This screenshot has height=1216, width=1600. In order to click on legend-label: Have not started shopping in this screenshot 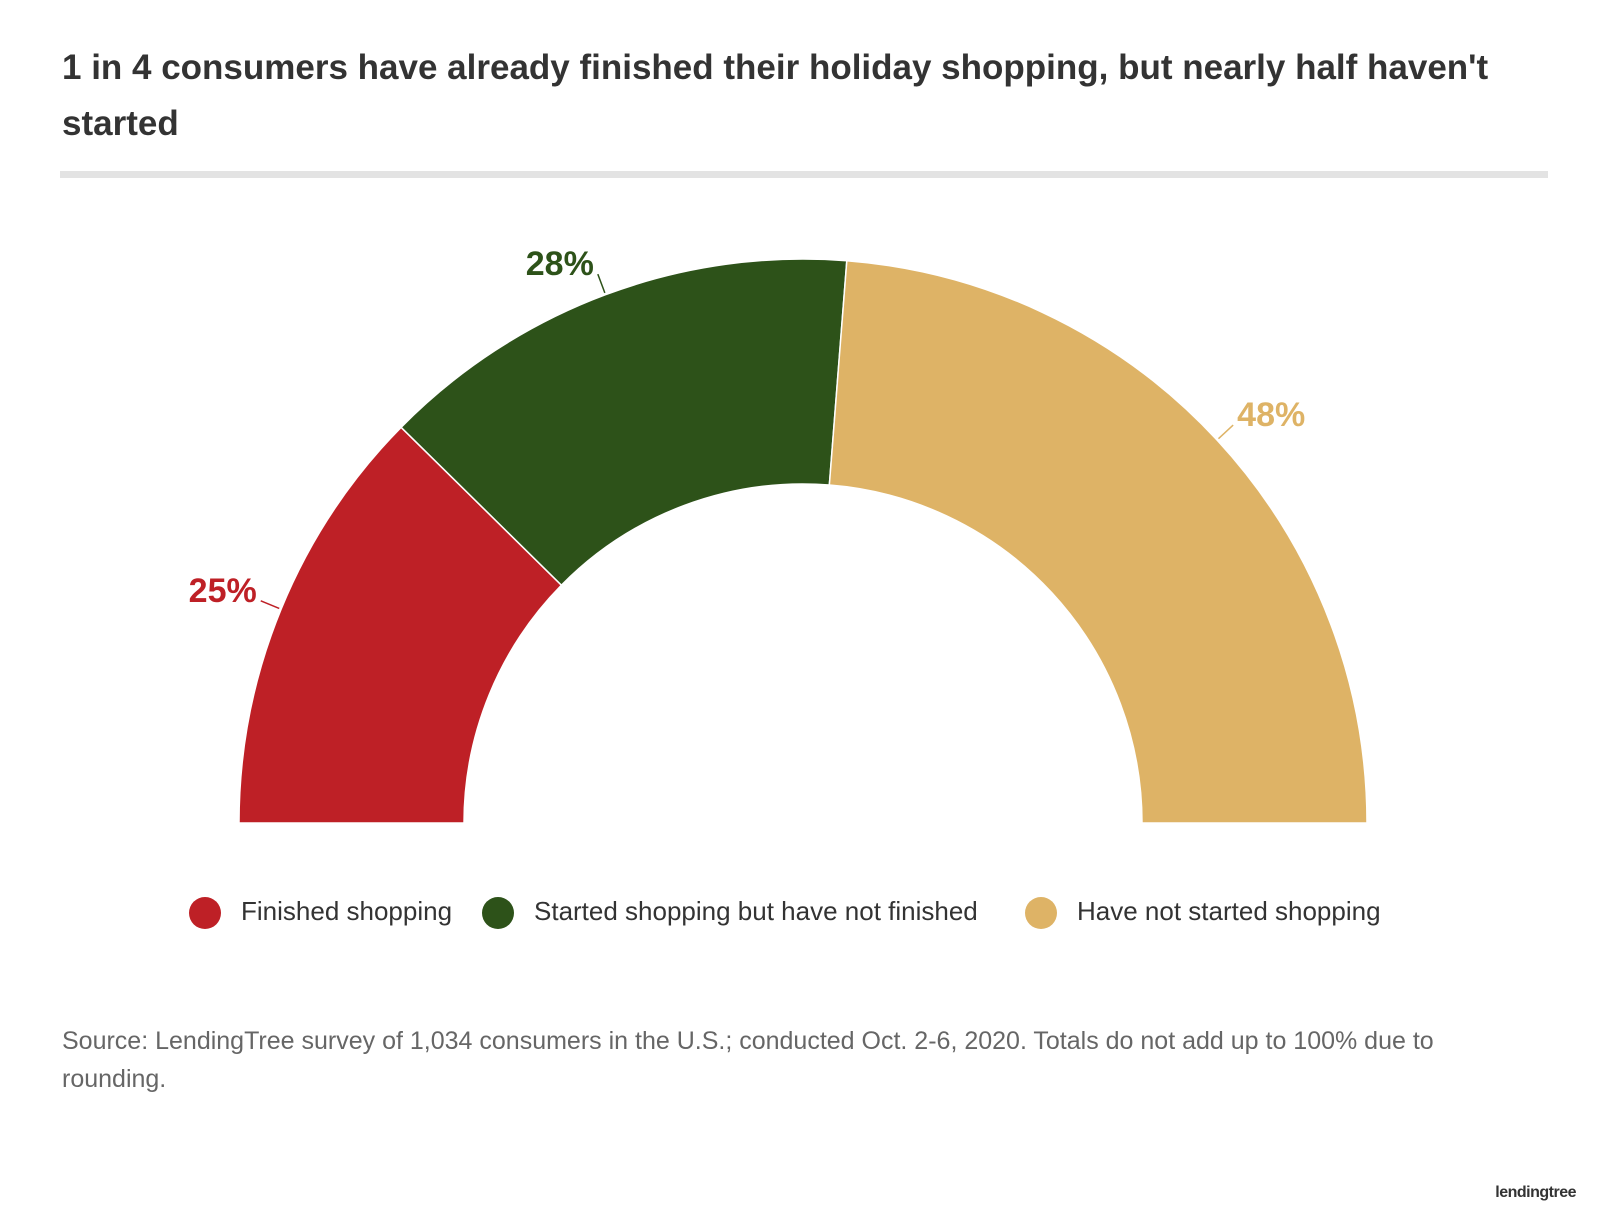, I will do `click(1229, 911)`.